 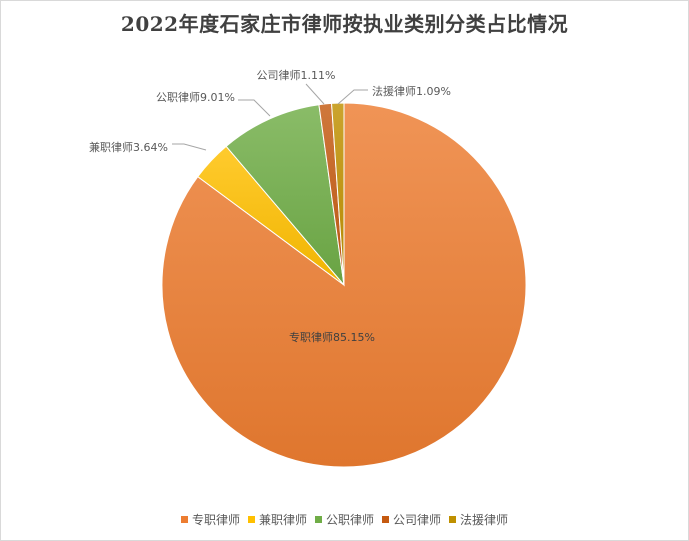 I want to click on legend: 专职律师 兼职律师 公职律师 公司律师 法援律师, so click(x=344, y=519).